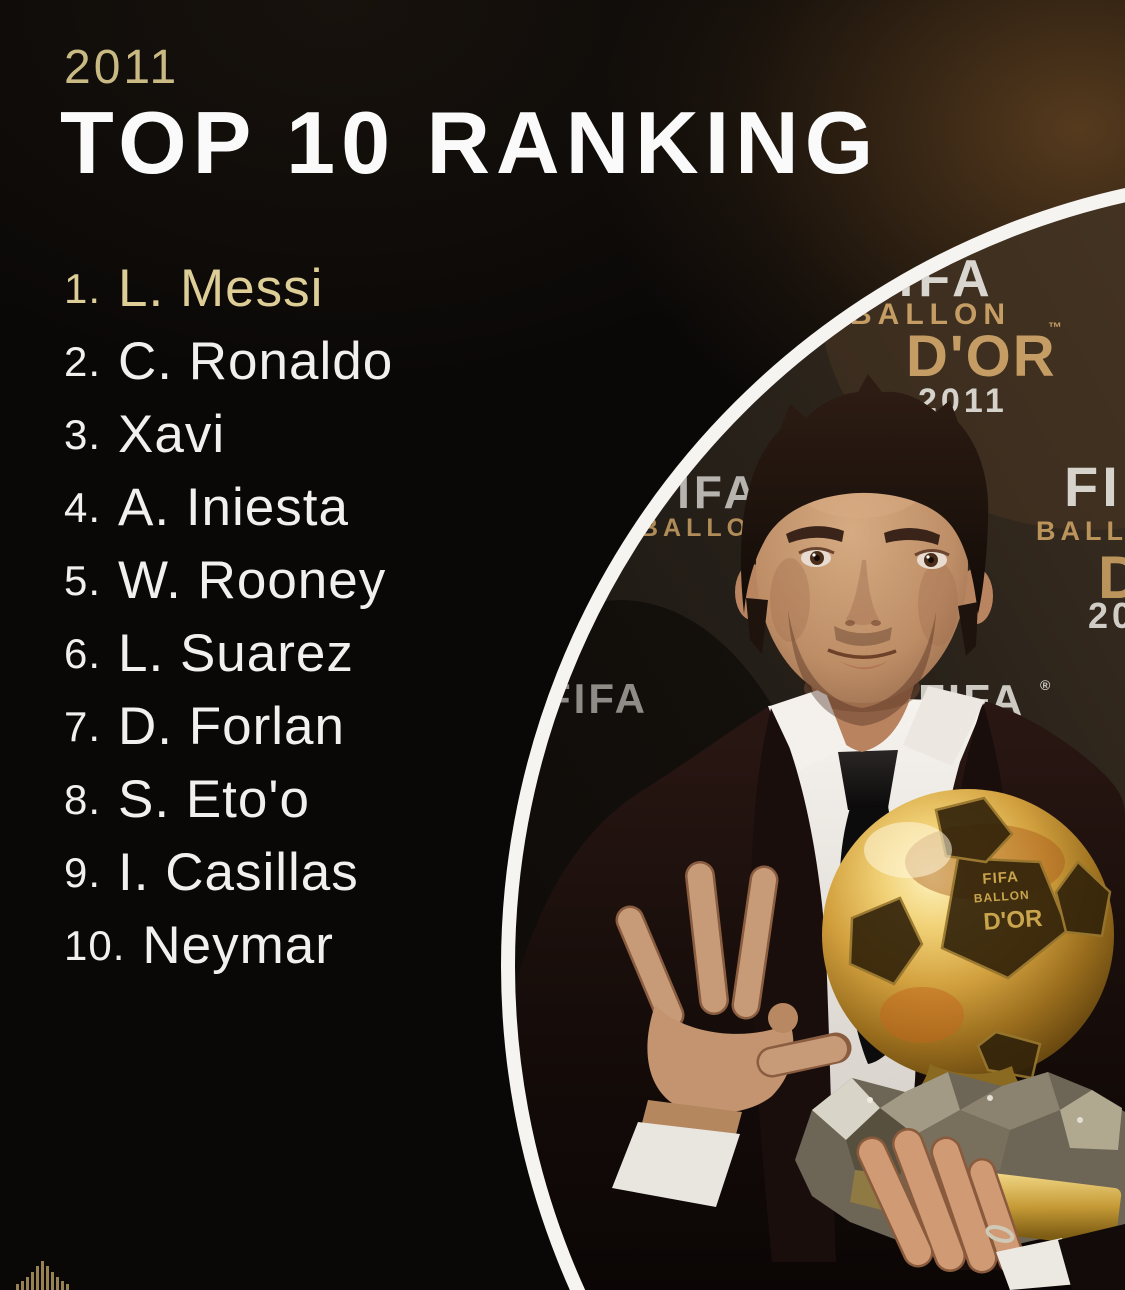 This screenshot has width=1125, height=1290. What do you see at coordinates (214, 799) in the screenshot?
I see `player-name: S. Eto'o` at bounding box center [214, 799].